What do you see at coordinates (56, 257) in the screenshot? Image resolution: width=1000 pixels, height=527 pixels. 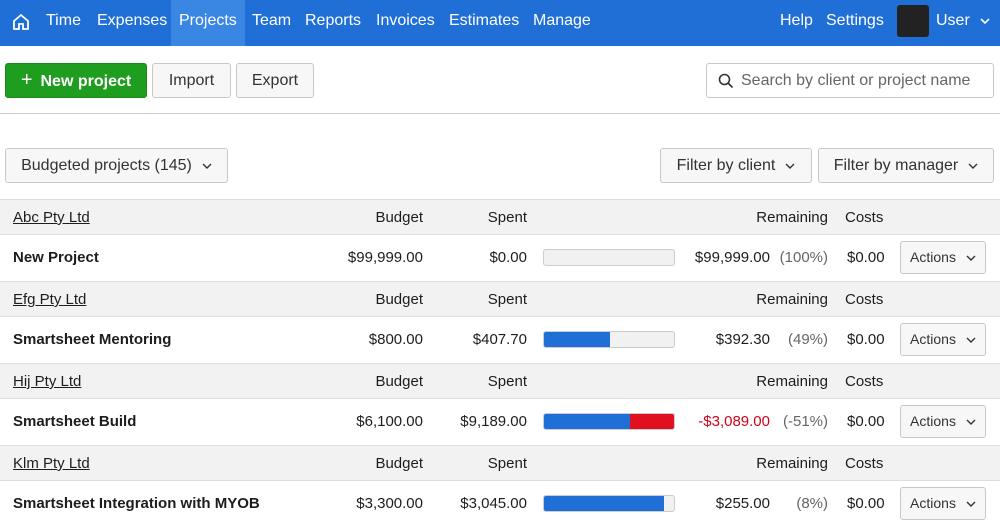 I see `project-name: New Project` at bounding box center [56, 257].